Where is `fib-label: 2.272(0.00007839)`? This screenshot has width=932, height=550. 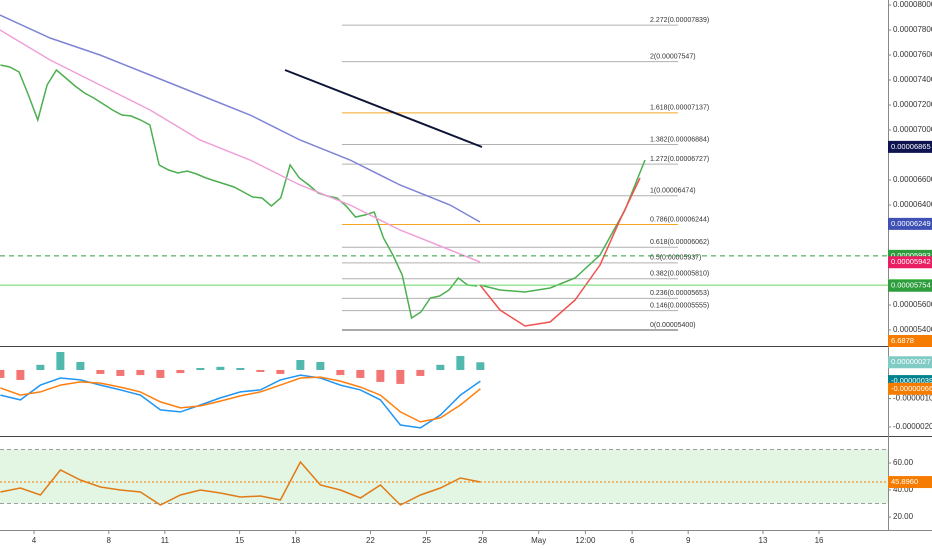 fib-label: 2.272(0.00007839) is located at coordinates (679, 20).